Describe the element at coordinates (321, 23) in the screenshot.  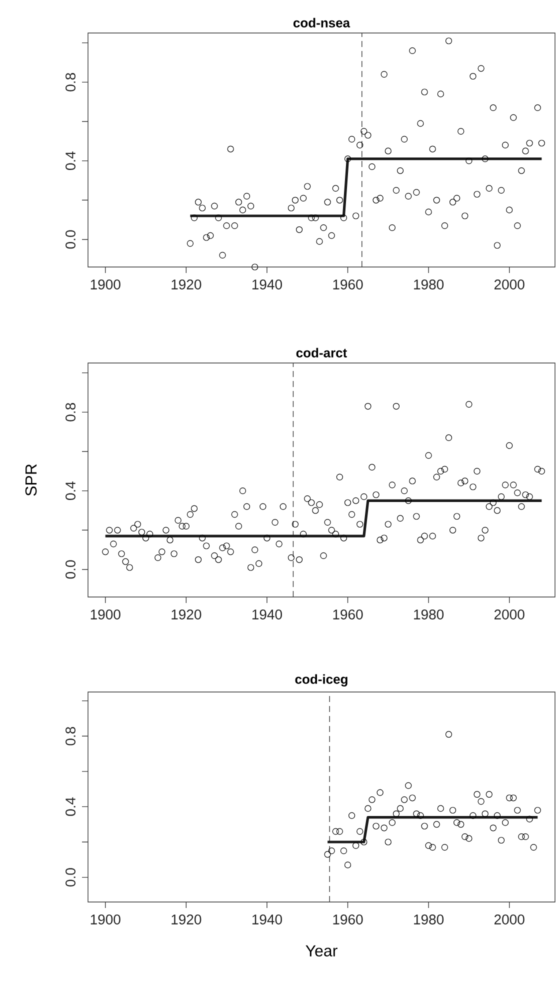
I see `chart-title: cod-nsea` at that location.